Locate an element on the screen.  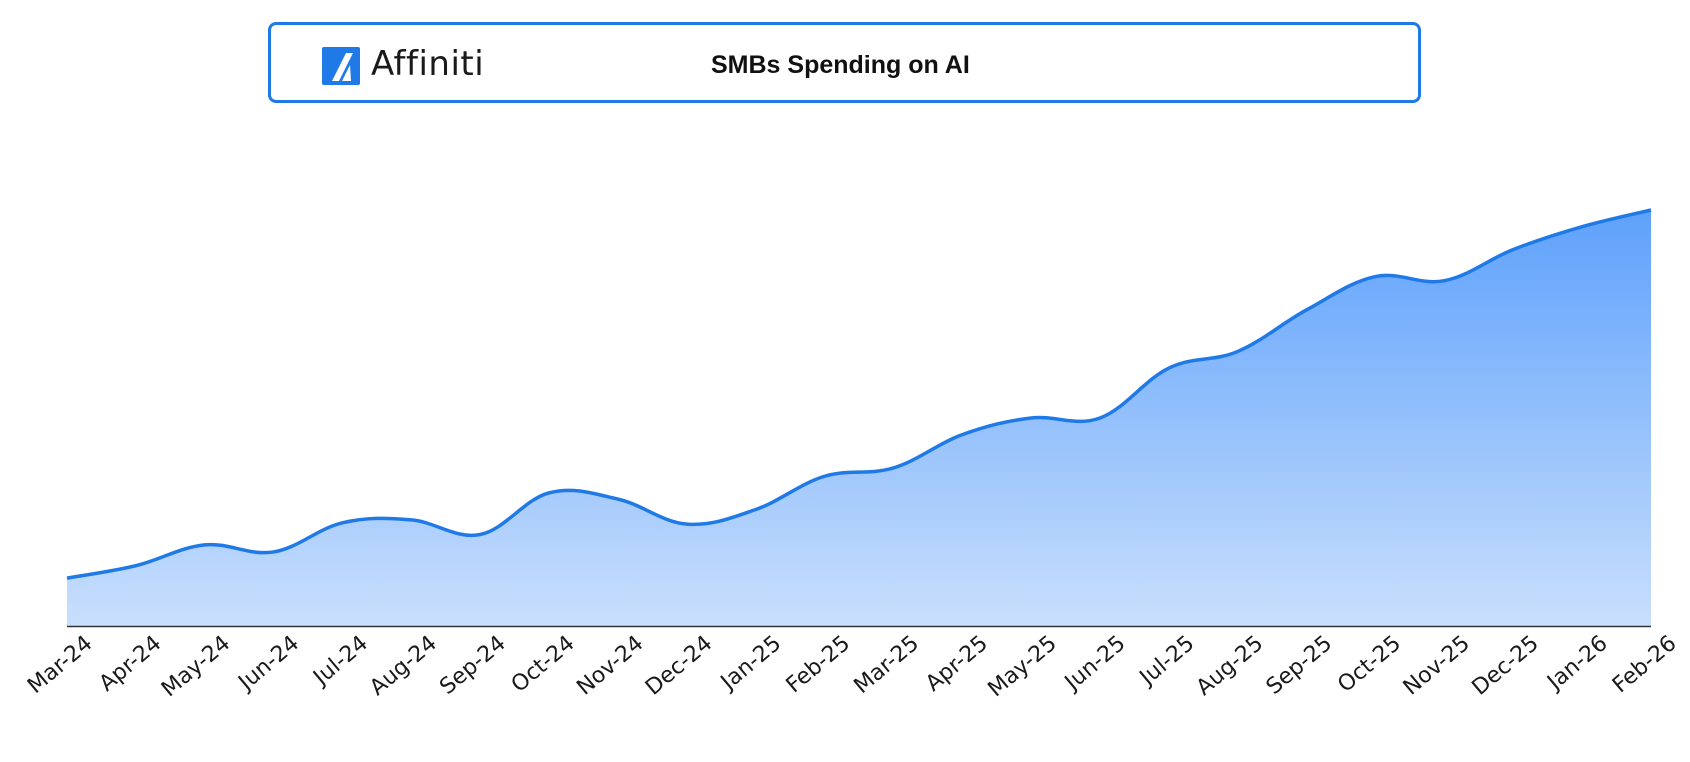
x-tick-label: Feb-25 is located at coordinates (818, 664).